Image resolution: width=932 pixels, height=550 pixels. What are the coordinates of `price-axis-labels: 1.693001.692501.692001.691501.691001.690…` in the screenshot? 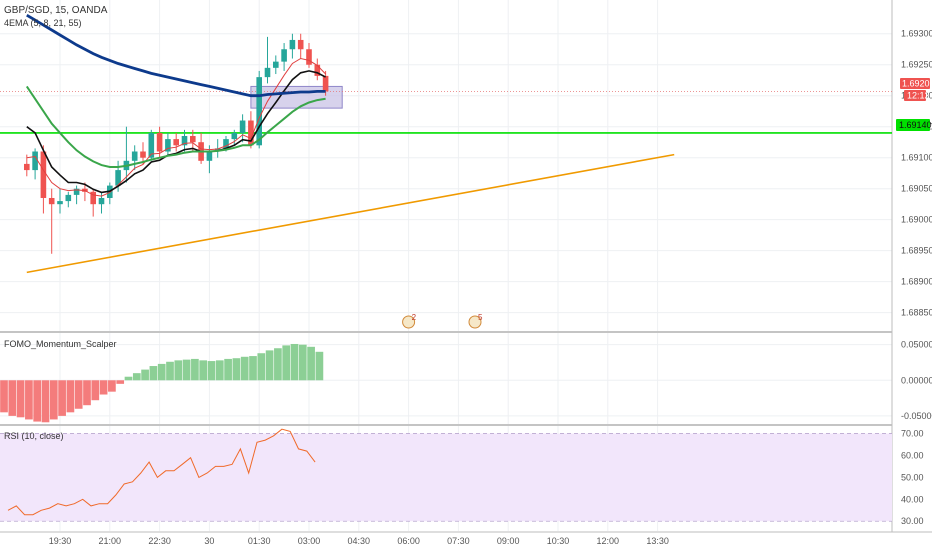 It's located at (916, 277).